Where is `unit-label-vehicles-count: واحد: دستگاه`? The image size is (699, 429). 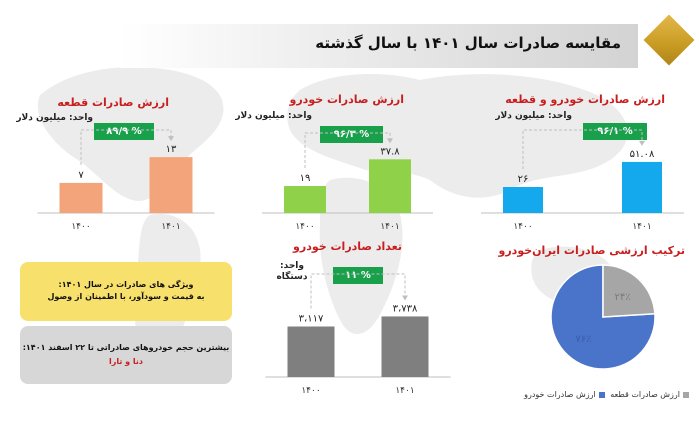 unit-label-vehicles-count: واحد: دستگاه is located at coordinates (292, 271).